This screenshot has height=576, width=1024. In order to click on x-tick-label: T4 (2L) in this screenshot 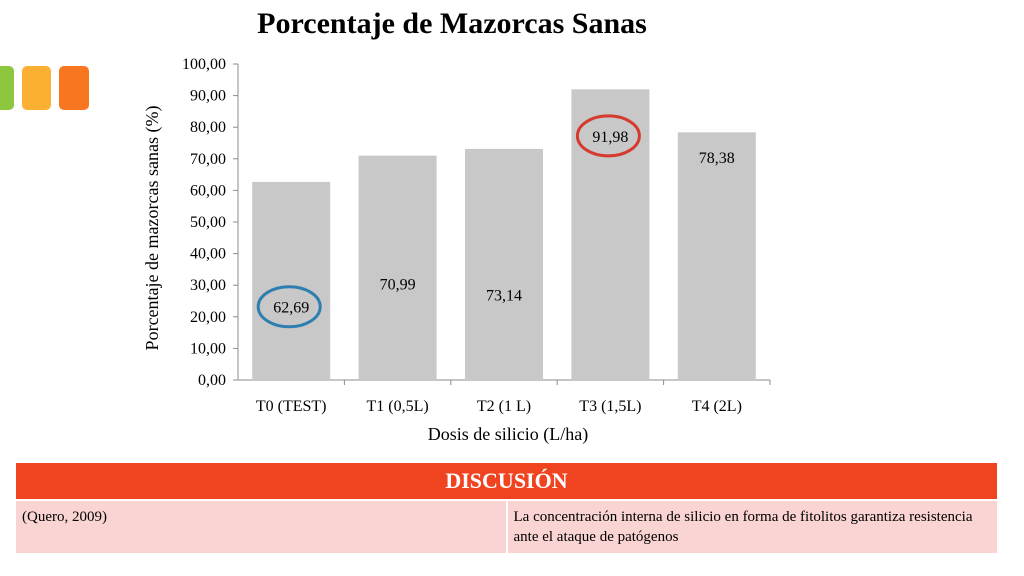, I will do `click(717, 406)`.